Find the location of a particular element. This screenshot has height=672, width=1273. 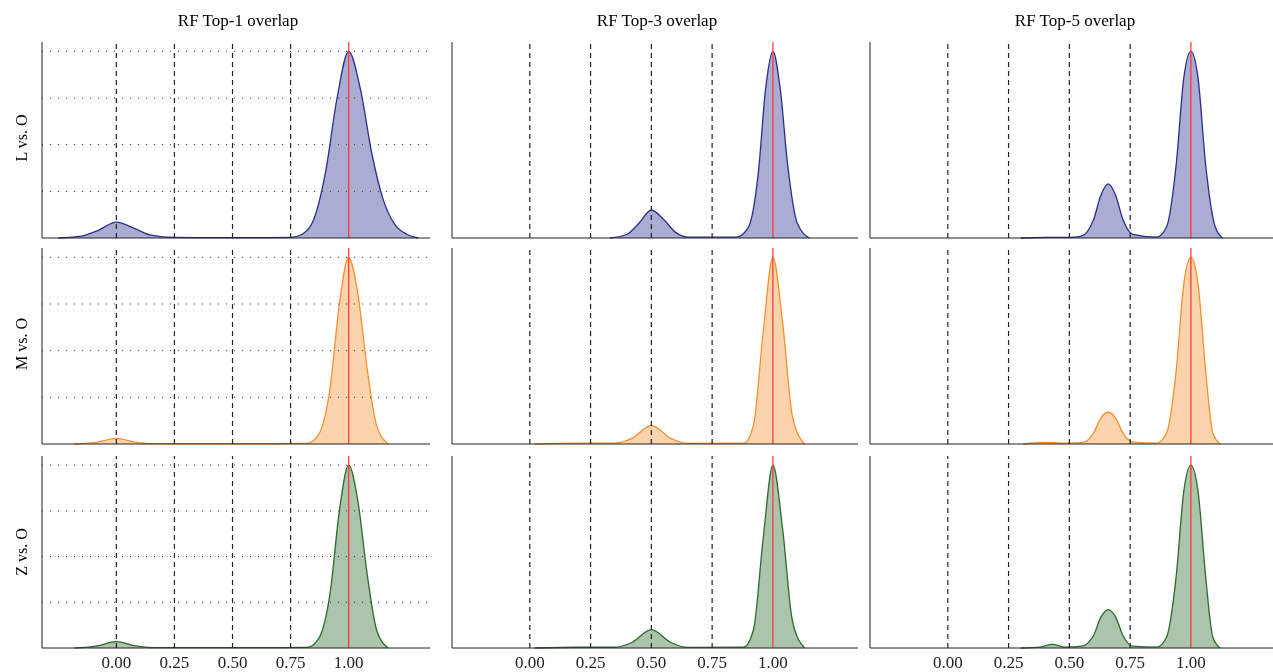

chart-title: RF Top-1 overlap is located at coordinates (238, 21).